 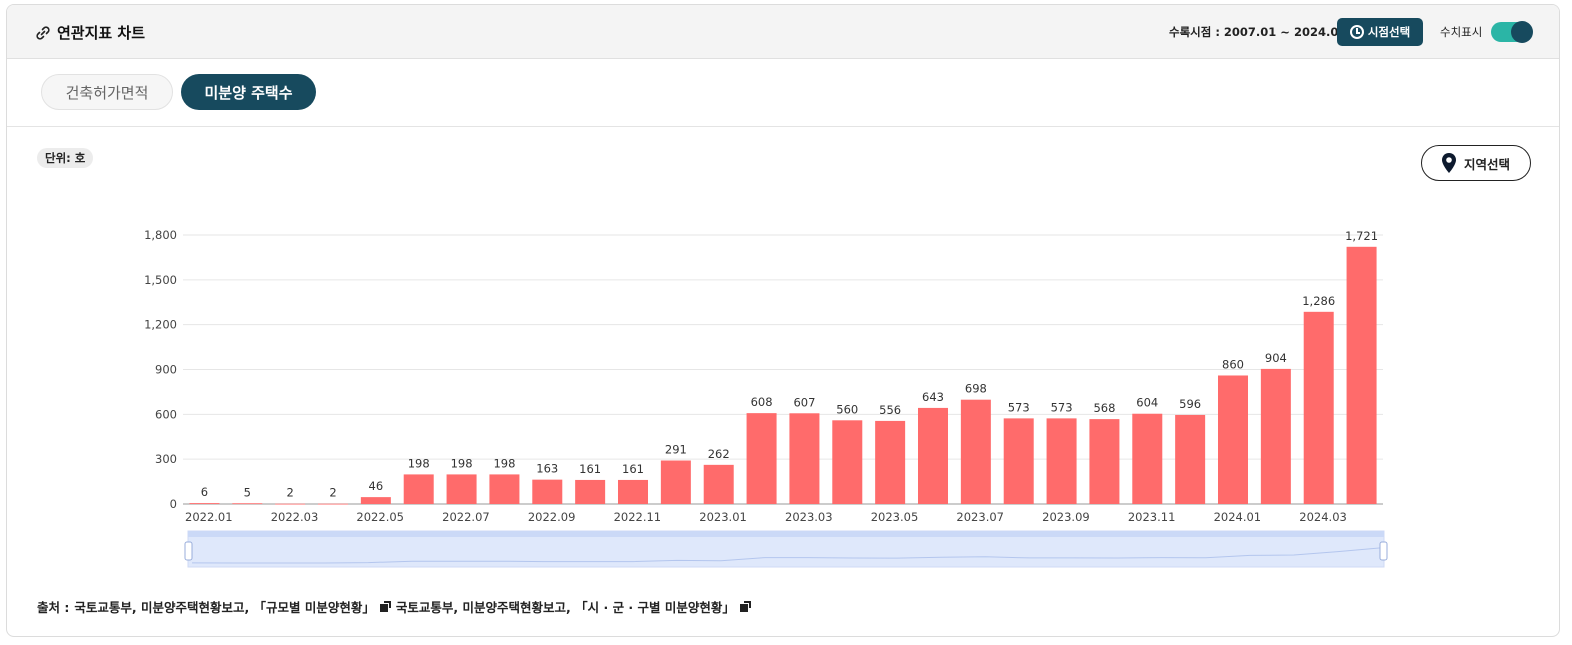 I want to click on link-icon, so click(x=43, y=32).